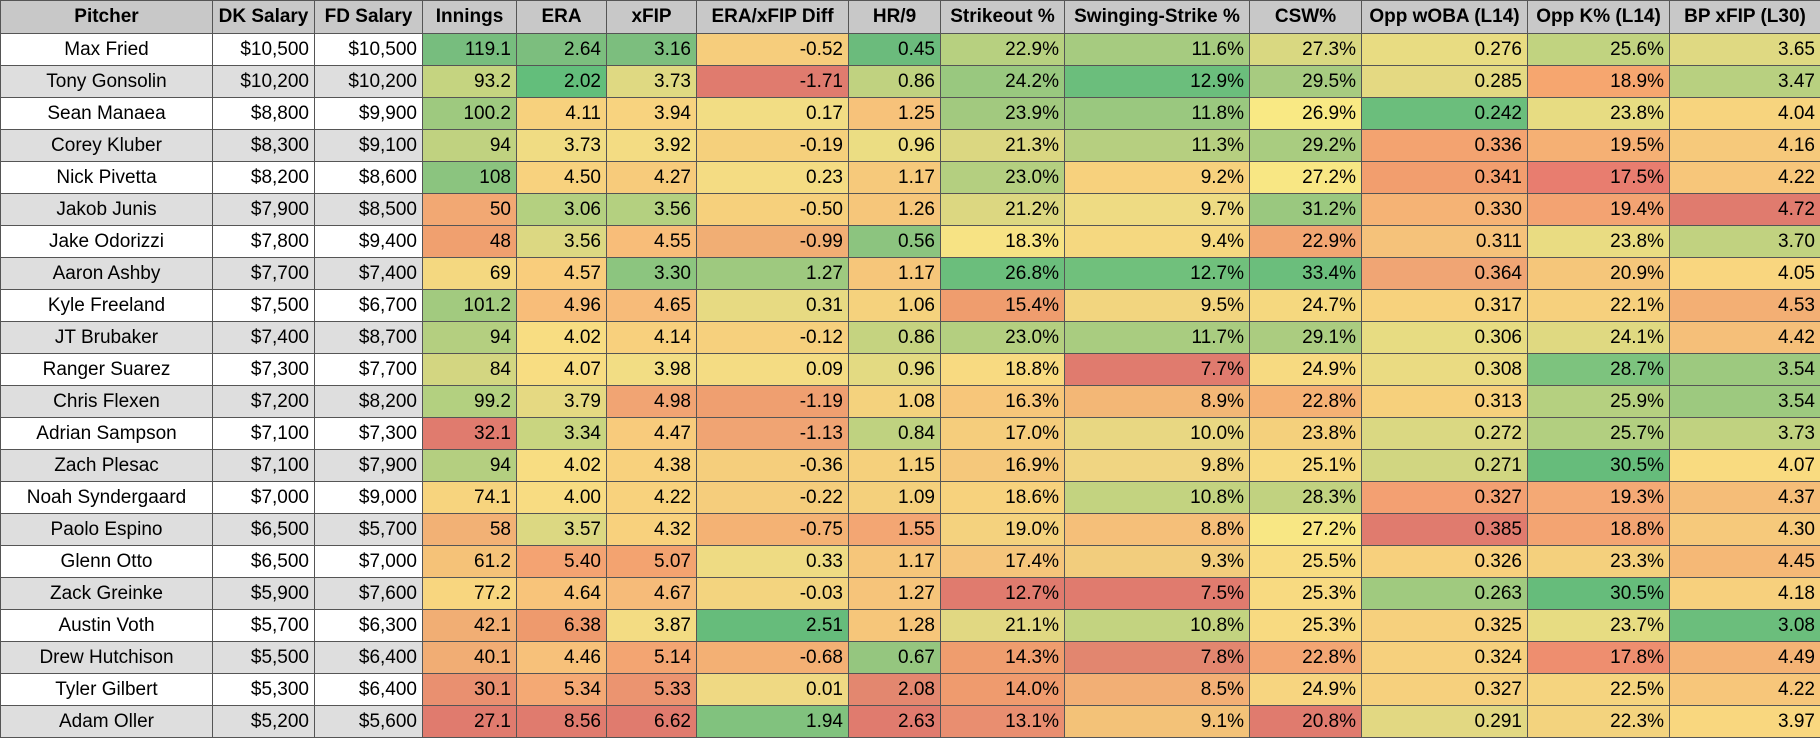 Image resolution: width=1820 pixels, height=738 pixels. What do you see at coordinates (561, 17) in the screenshot?
I see `column-header: ERA` at bounding box center [561, 17].